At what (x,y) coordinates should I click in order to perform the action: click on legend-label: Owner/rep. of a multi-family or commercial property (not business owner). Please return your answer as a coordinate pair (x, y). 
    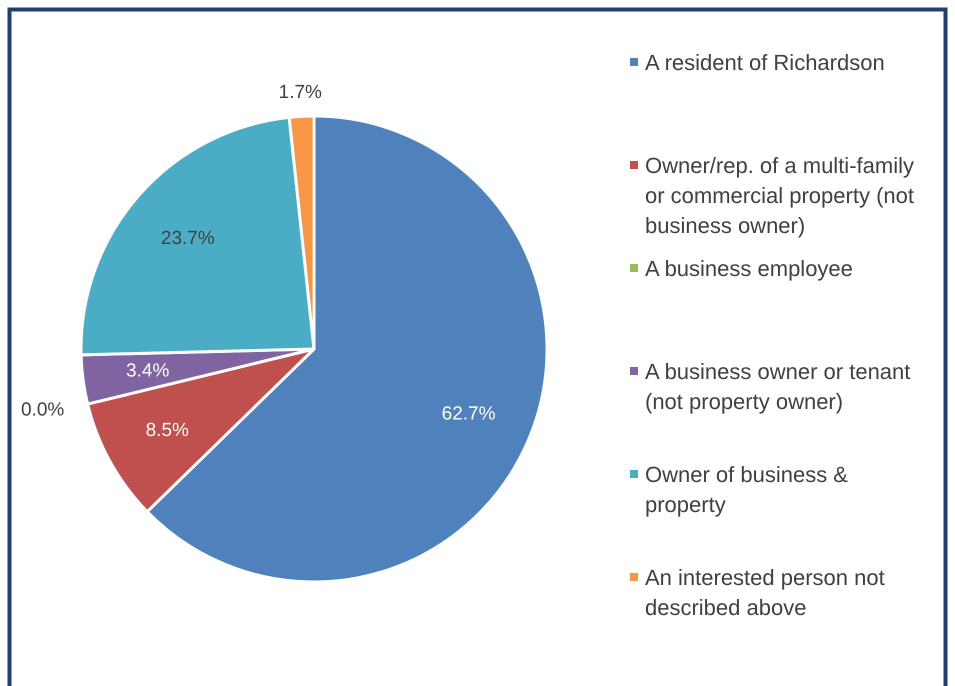
    Looking at the image, I should click on (779, 195).